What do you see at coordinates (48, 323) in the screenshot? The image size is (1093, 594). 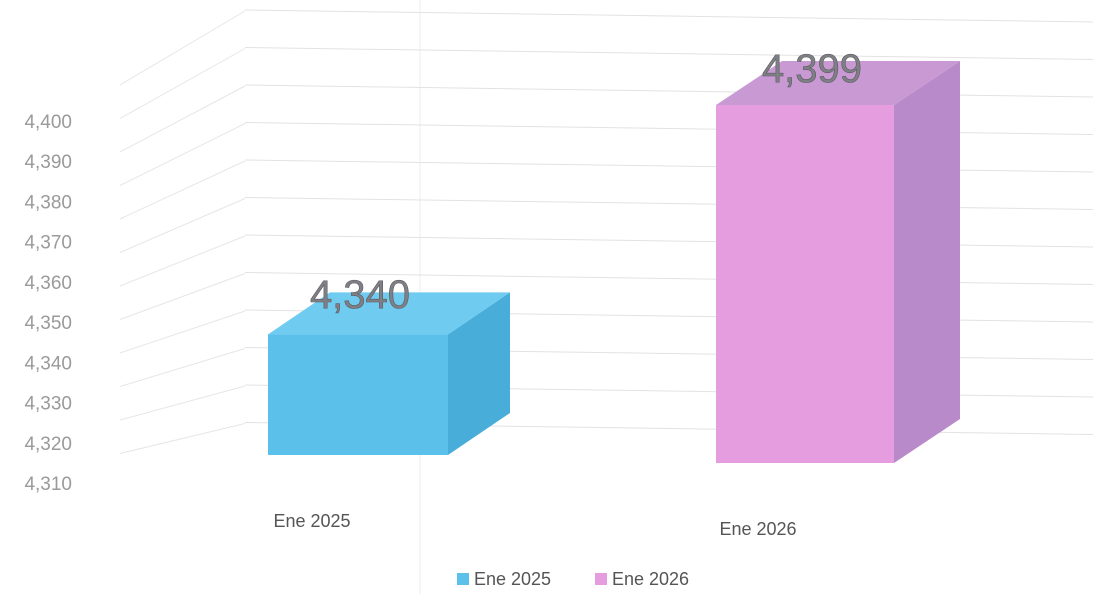 I see `y-tick-label: 4,350` at bounding box center [48, 323].